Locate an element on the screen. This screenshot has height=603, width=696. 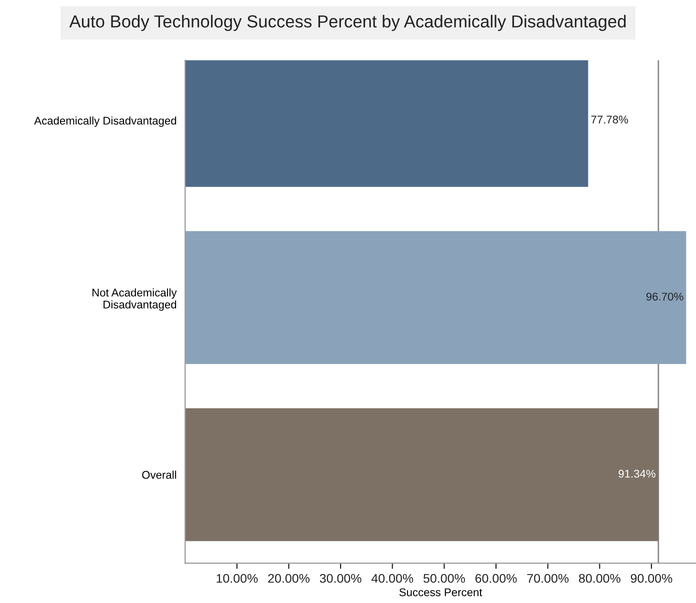
x-tick-label: 40.00% is located at coordinates (392, 578).